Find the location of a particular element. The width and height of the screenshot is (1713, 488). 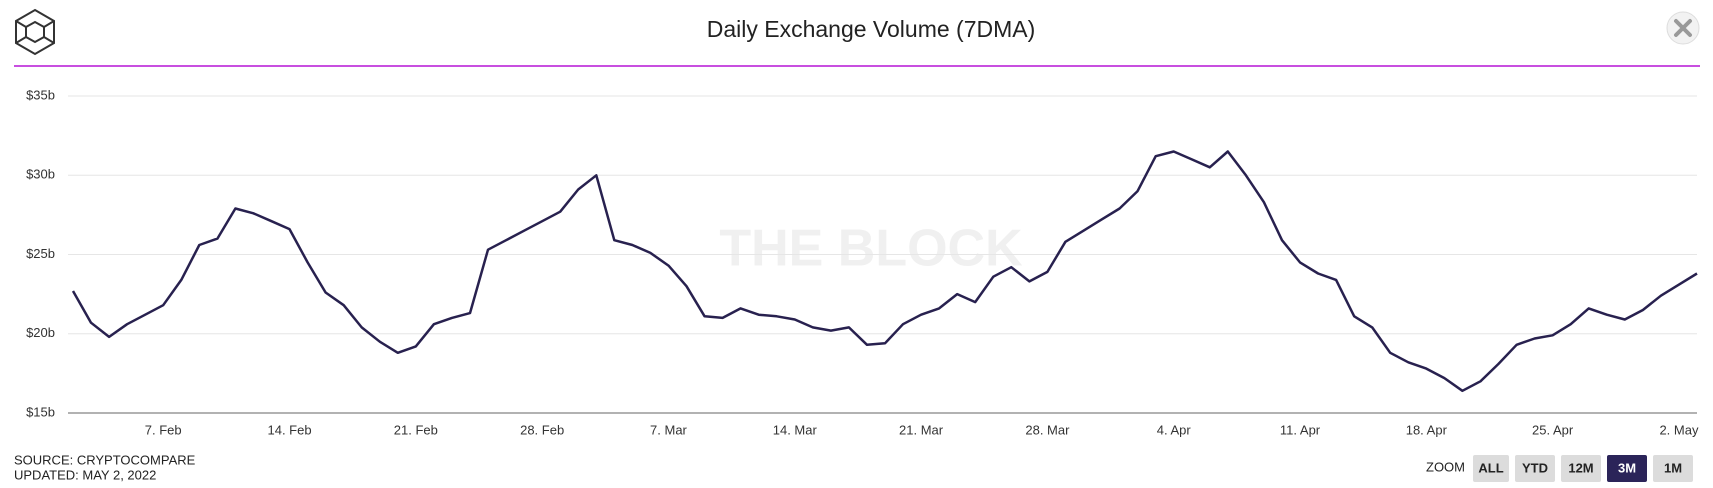

zoom-button: YTD is located at coordinates (1535, 468).